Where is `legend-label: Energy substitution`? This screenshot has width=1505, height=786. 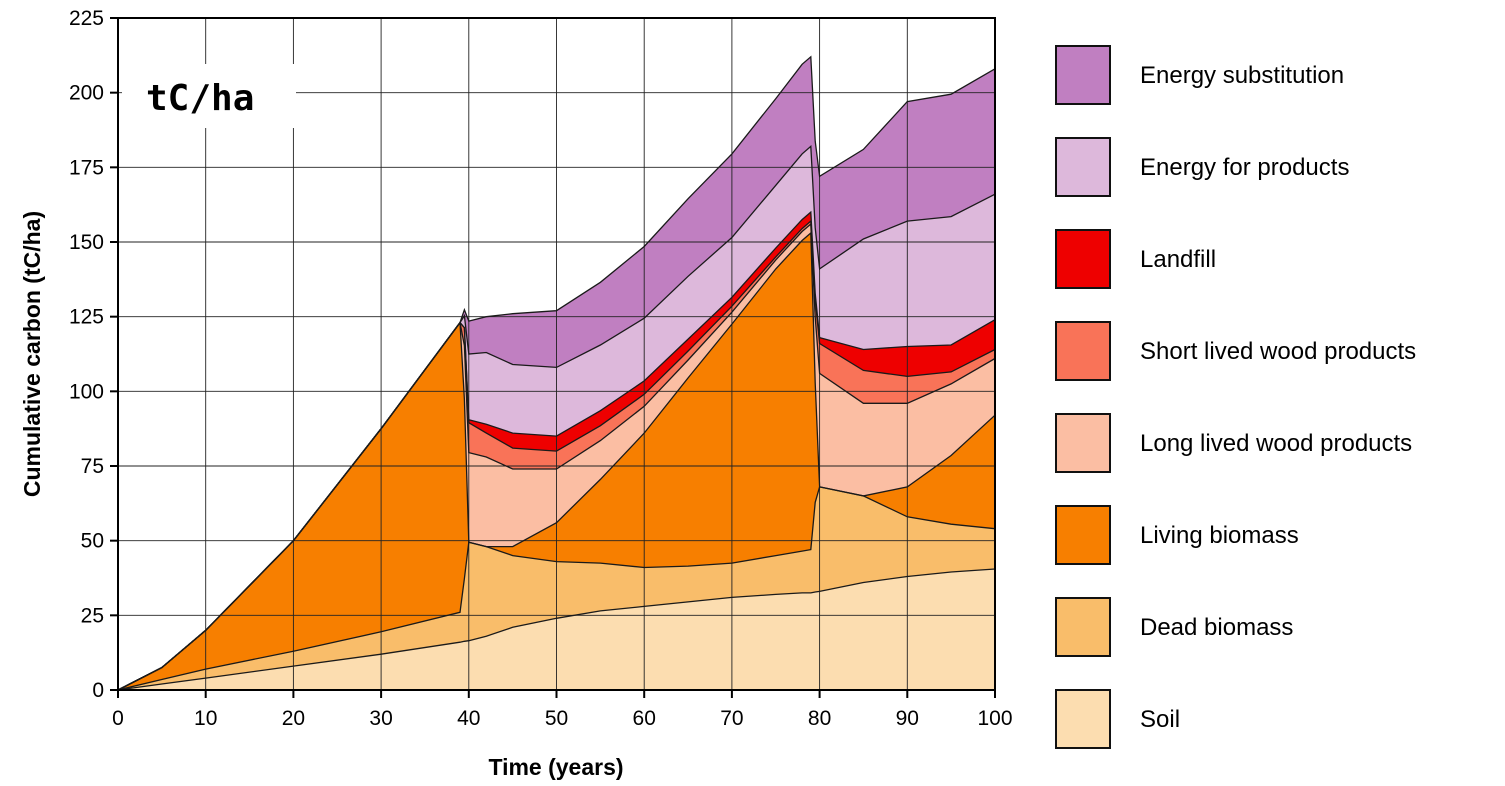
legend-label: Energy substitution is located at coordinates (1242, 75).